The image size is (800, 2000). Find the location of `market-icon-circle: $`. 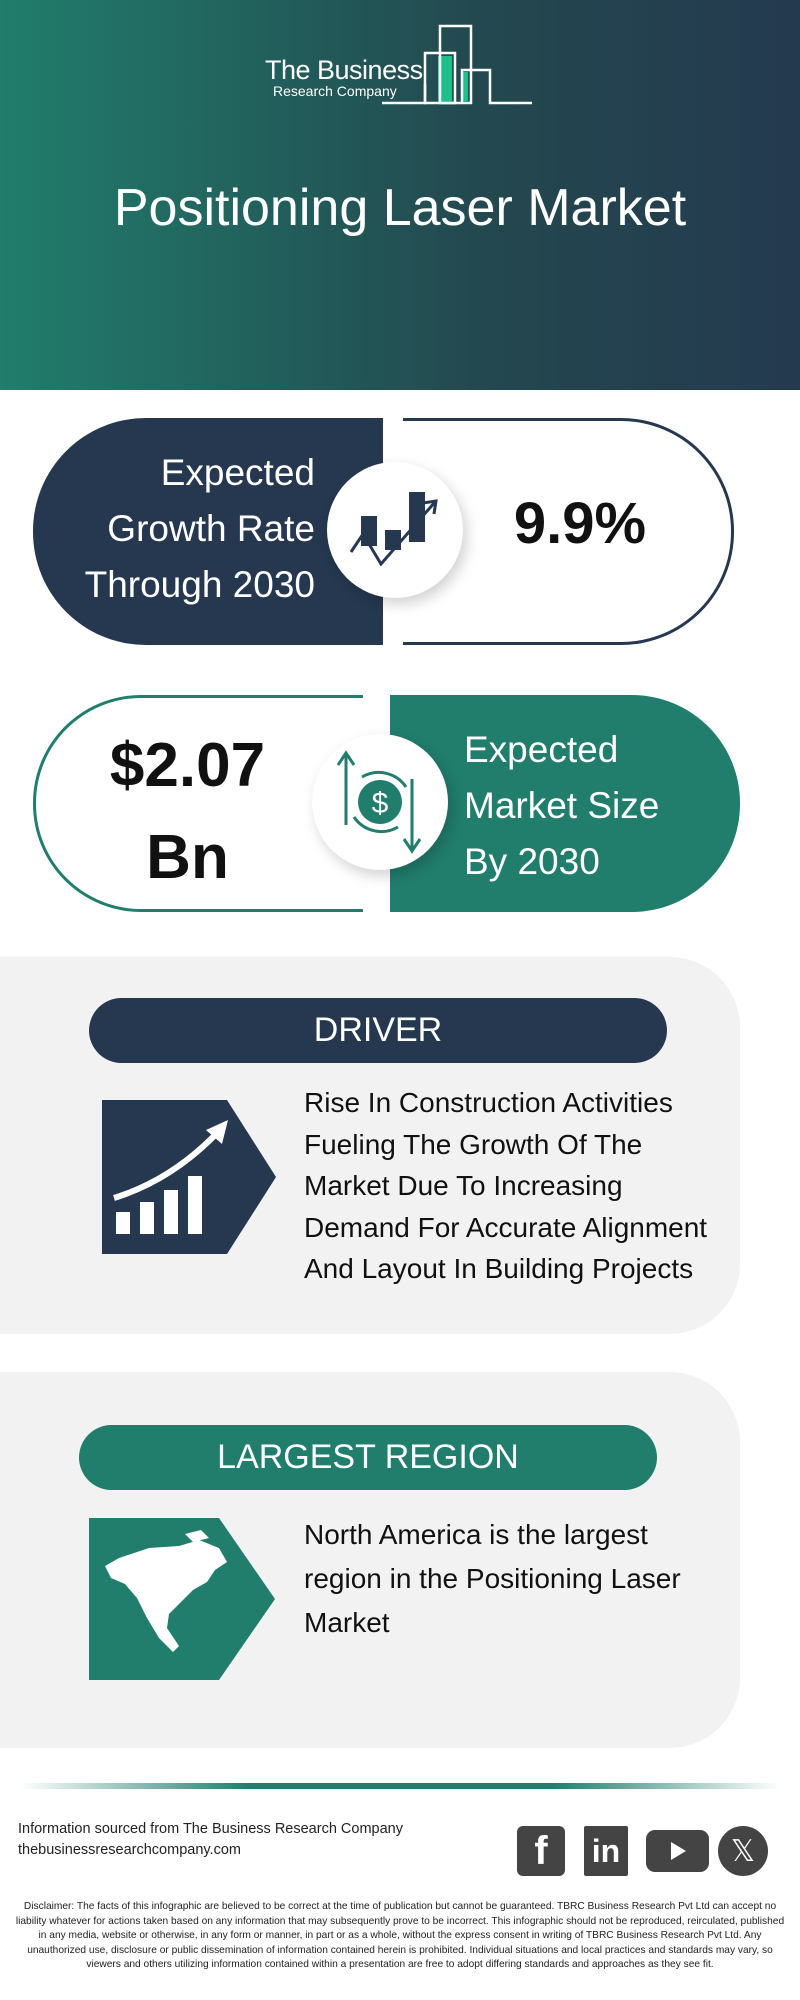

market-icon-circle: $ is located at coordinates (380, 802).